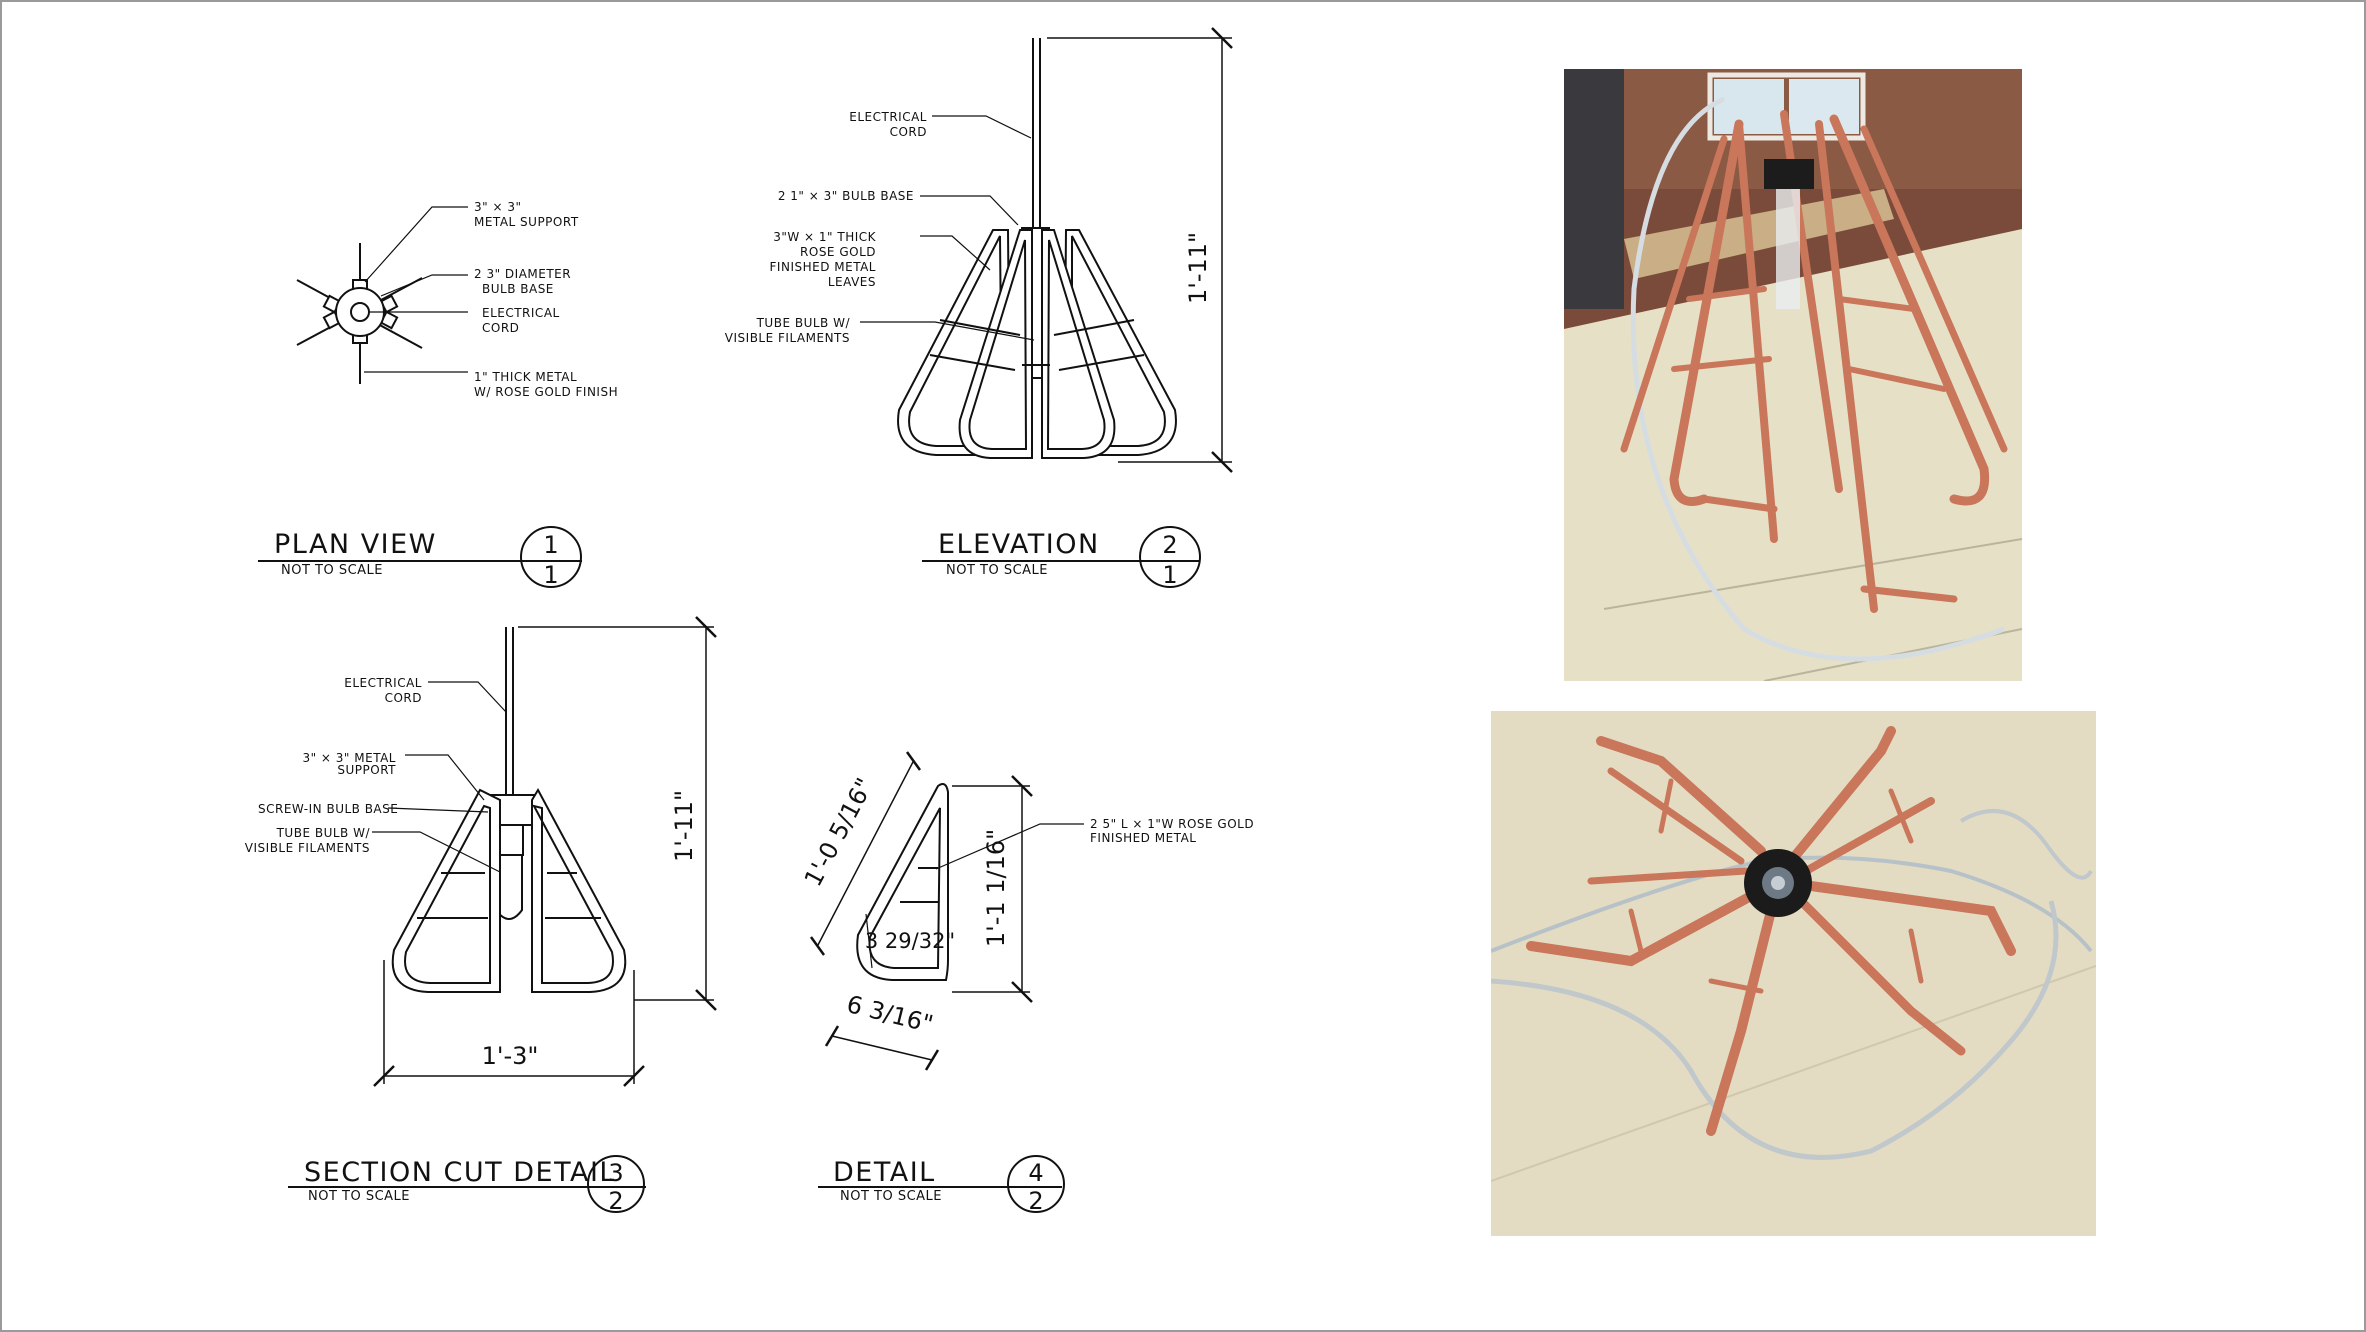  I want to click on section-width-dimension: 1'-3", so click(510, 1056).